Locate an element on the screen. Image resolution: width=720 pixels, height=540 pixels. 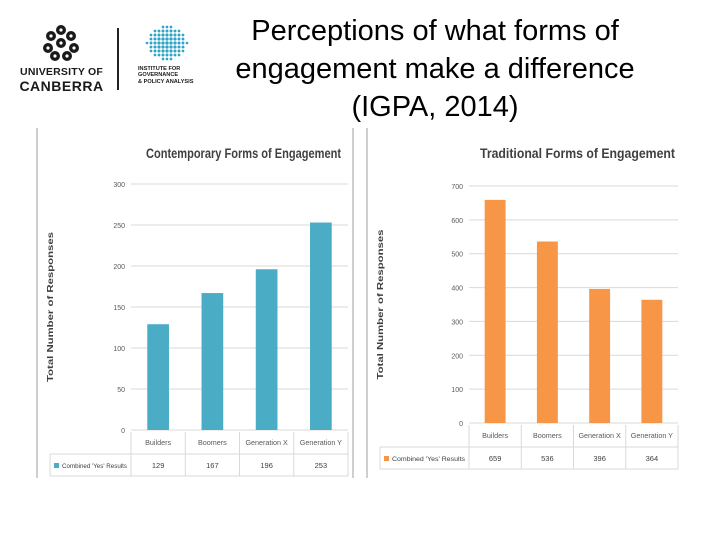
y-tick-label: 50 is located at coordinates (121, 390).